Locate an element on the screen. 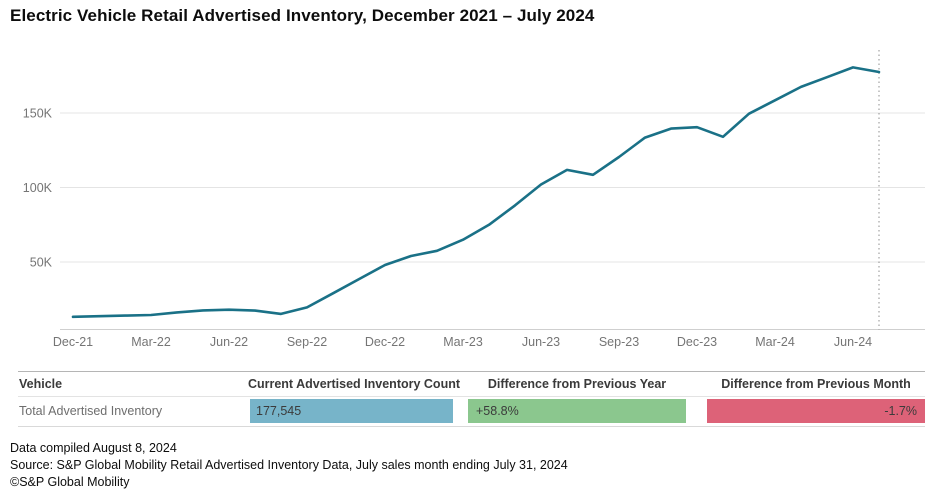 Image resolution: width=928 pixels, height=500 pixels. footer-compiled-date: Data compiled August 8, 2024 is located at coordinates (93, 448).